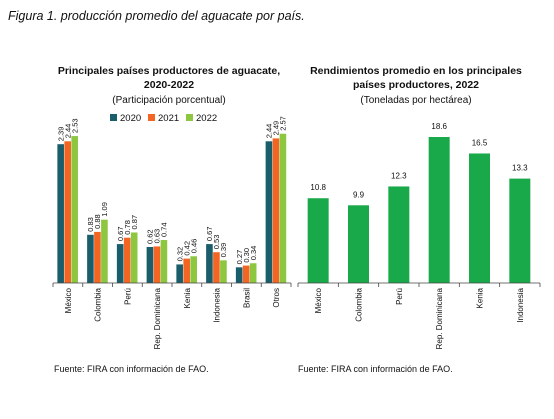  I want to click on x2-tick-label-0: México, so click(318, 300).